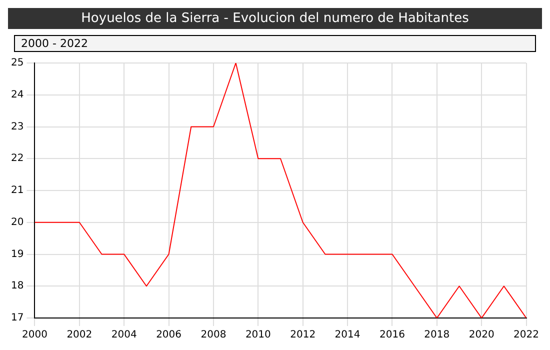 The image size is (550, 350). Describe the element at coordinates (213, 335) in the screenshot. I see `x-tick-label: 2008` at that location.